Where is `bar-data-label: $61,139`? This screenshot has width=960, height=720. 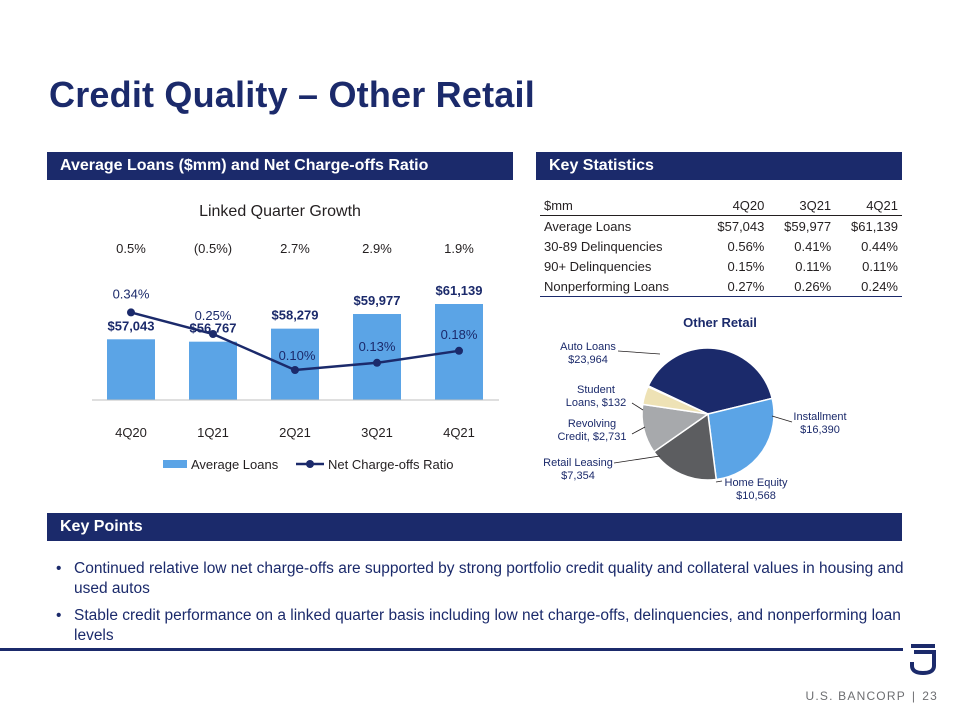 bar-data-label: $61,139 is located at coordinates (459, 290).